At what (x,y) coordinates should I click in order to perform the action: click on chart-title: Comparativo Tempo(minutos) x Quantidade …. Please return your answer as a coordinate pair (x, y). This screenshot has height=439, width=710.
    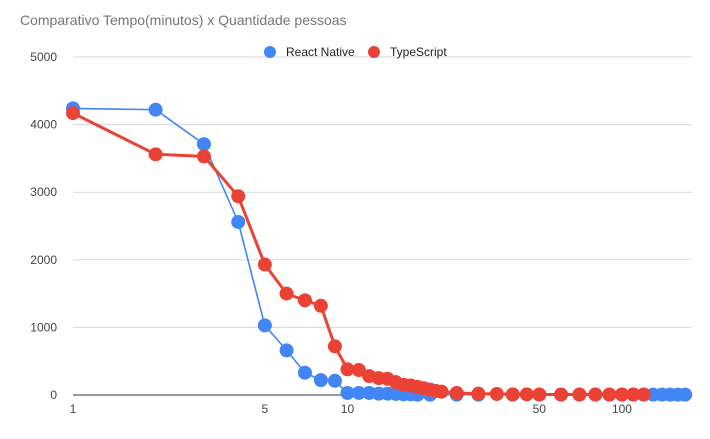
    Looking at the image, I should click on (183, 20).